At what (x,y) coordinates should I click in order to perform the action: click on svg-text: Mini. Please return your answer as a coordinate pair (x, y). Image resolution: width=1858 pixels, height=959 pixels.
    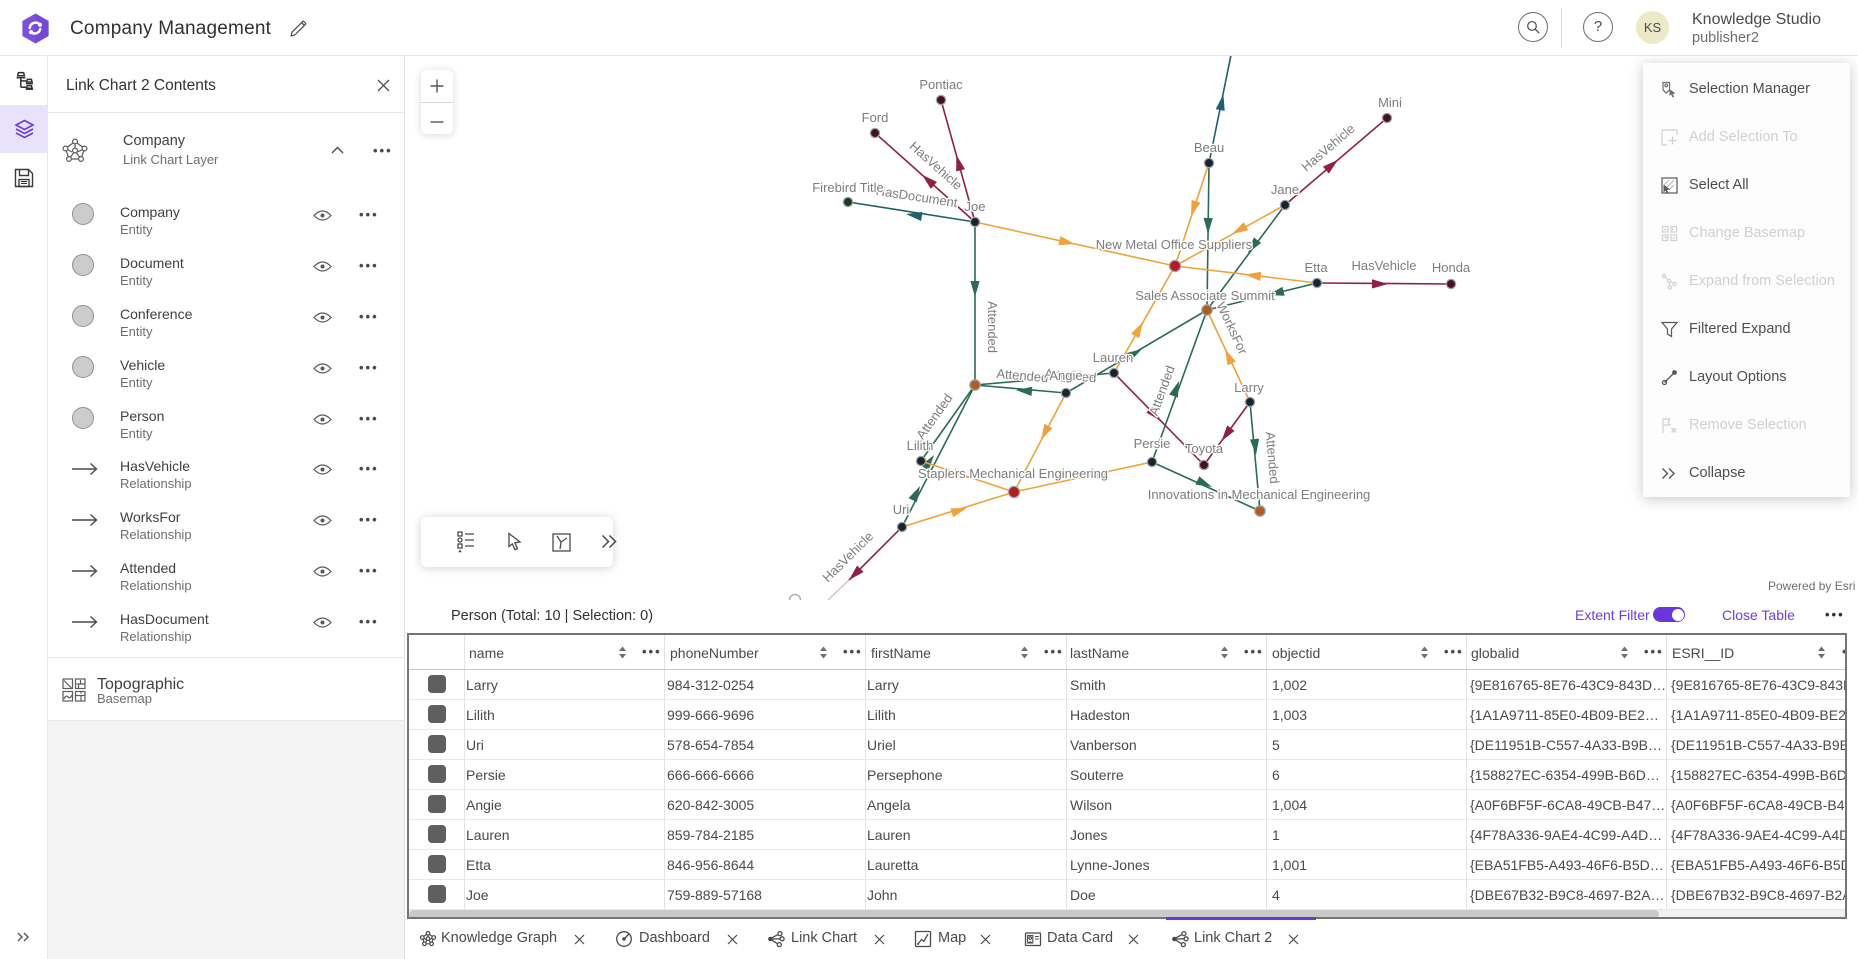
    Looking at the image, I should click on (1390, 102).